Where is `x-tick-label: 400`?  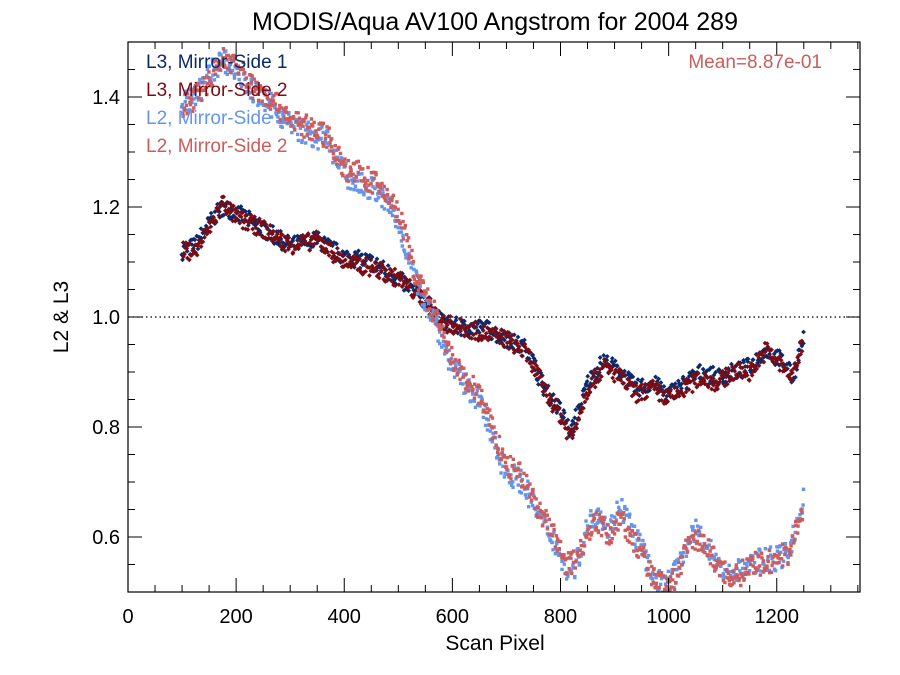
x-tick-label: 400 is located at coordinates (344, 617).